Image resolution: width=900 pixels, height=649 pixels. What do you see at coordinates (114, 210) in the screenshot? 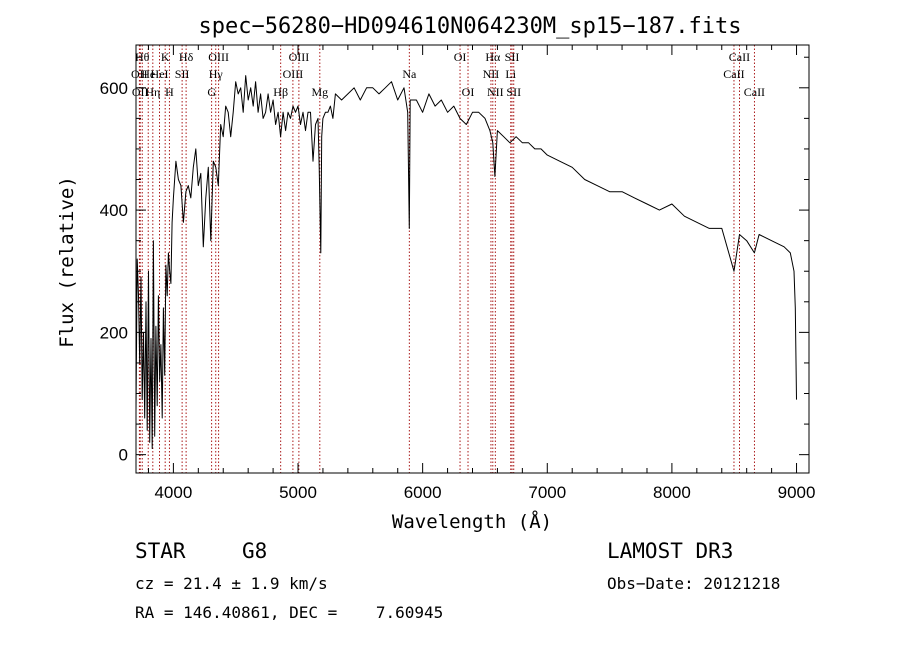
I see `y-tick-label: 400` at bounding box center [114, 210].